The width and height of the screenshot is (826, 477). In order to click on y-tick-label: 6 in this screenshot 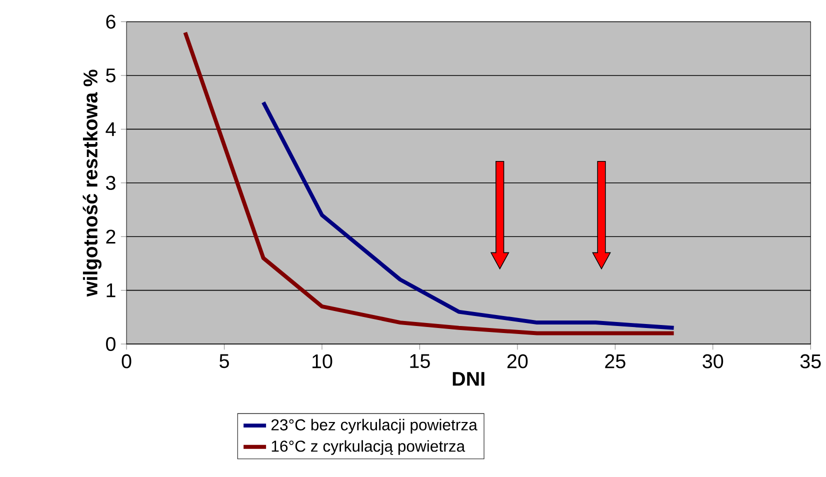, I will do `click(111, 21)`.